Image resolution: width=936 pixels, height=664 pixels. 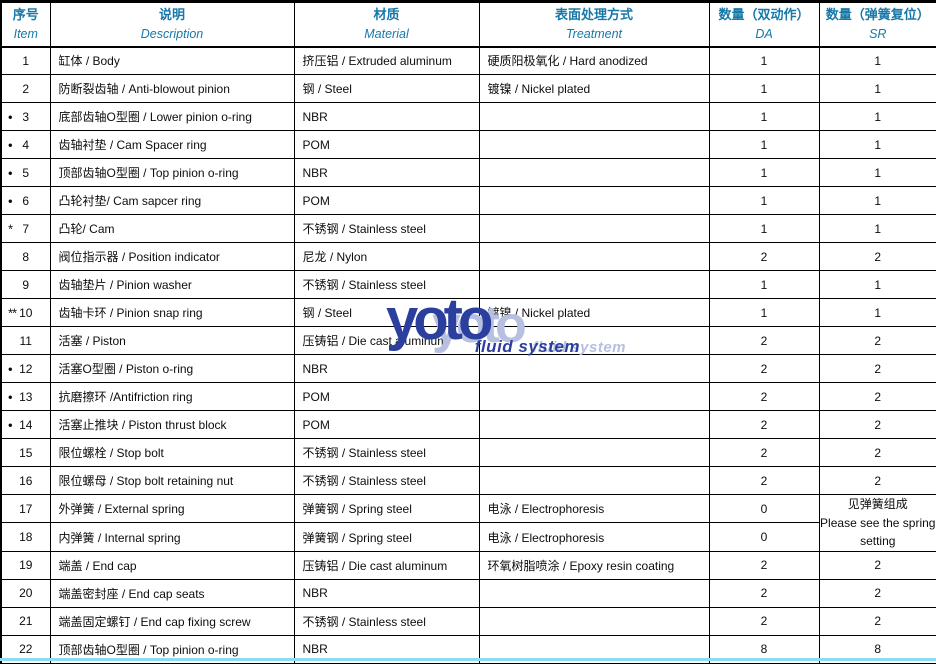 What do you see at coordinates (25, 201) in the screenshot?
I see `item-number: 6` at bounding box center [25, 201].